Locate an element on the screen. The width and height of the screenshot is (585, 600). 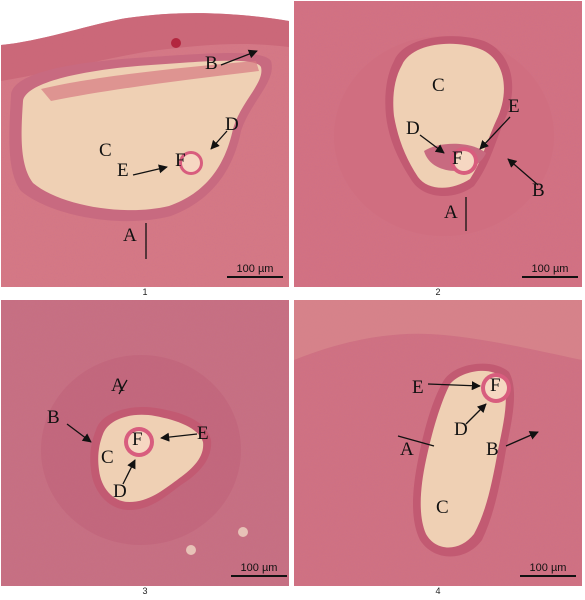
panel-caption-1: 1 is located at coordinates (145, 292).